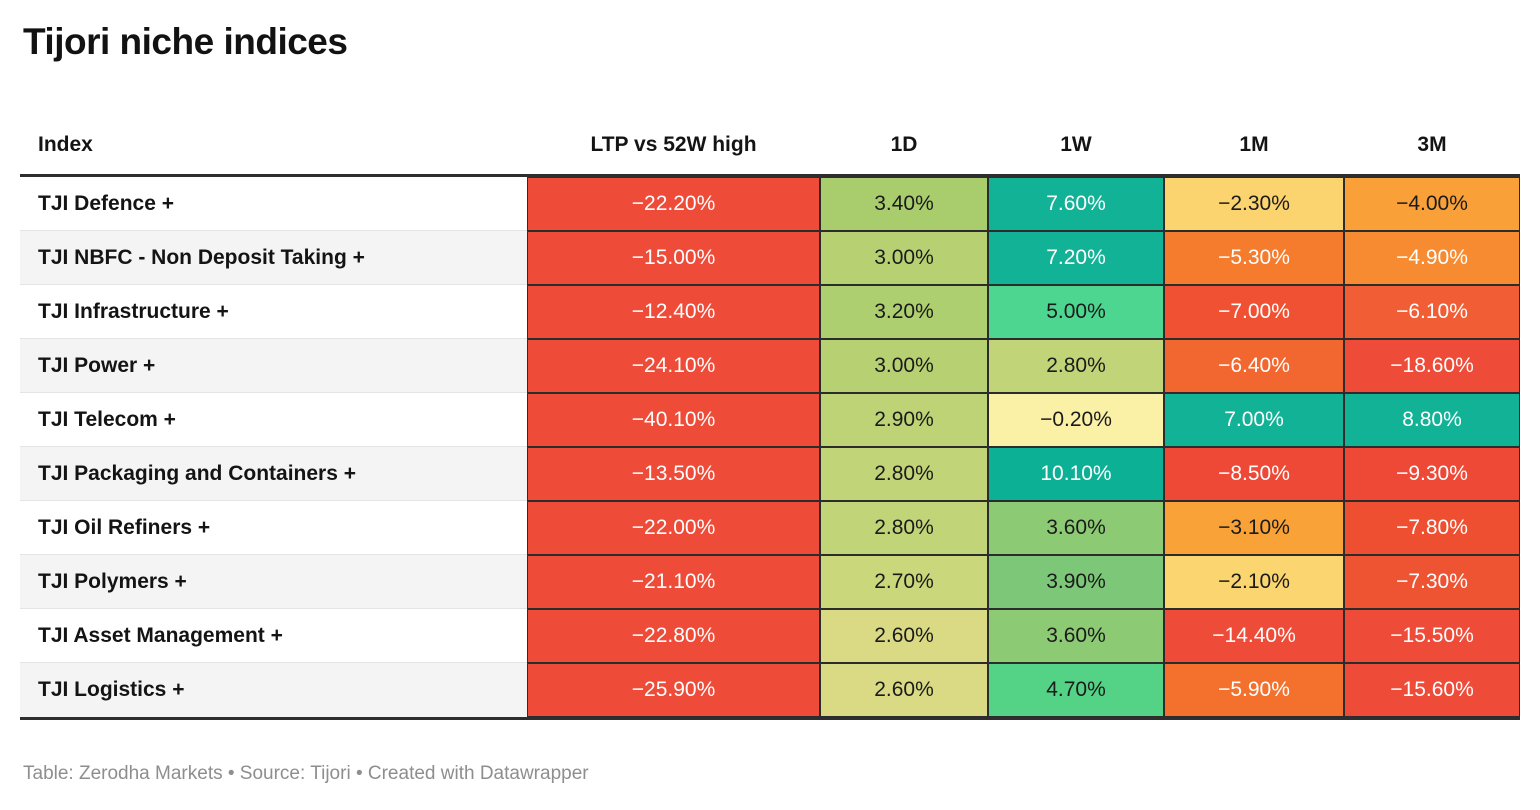 Image resolution: width=1540 pixels, height=810 pixels. Describe the element at coordinates (273, 366) in the screenshot. I see `index-cell: TJI Power +` at that location.